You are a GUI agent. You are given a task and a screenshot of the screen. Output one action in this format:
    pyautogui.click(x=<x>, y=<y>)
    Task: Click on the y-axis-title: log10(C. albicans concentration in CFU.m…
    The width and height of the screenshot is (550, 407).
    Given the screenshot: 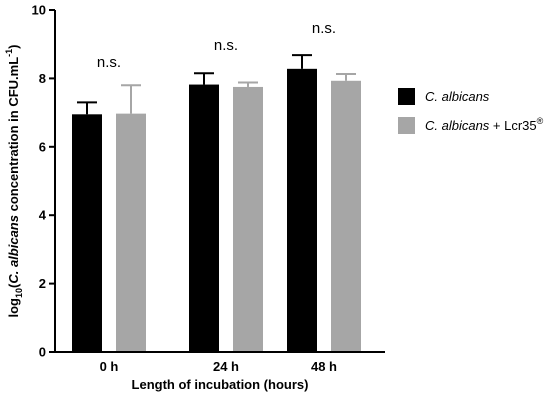 What is the action you would take?
    pyautogui.click(x=14, y=180)
    